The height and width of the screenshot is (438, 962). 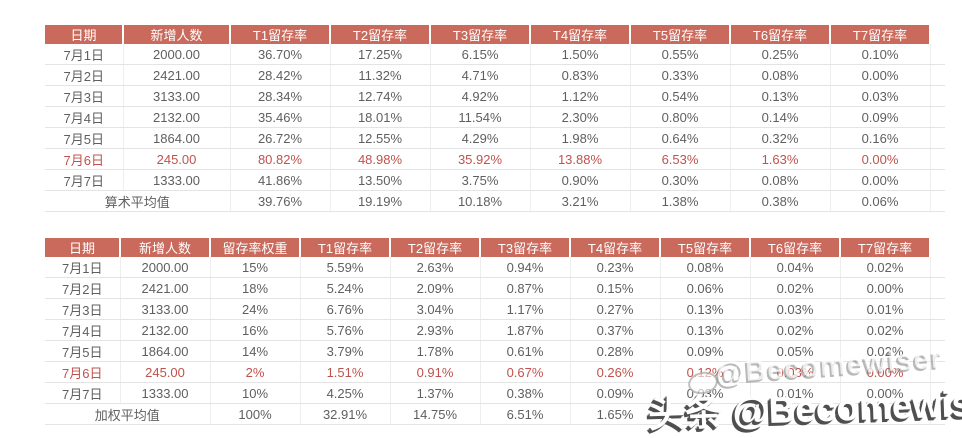 What do you see at coordinates (885, 351) in the screenshot?
I see `retention-cell: 0.02%` at bounding box center [885, 351].